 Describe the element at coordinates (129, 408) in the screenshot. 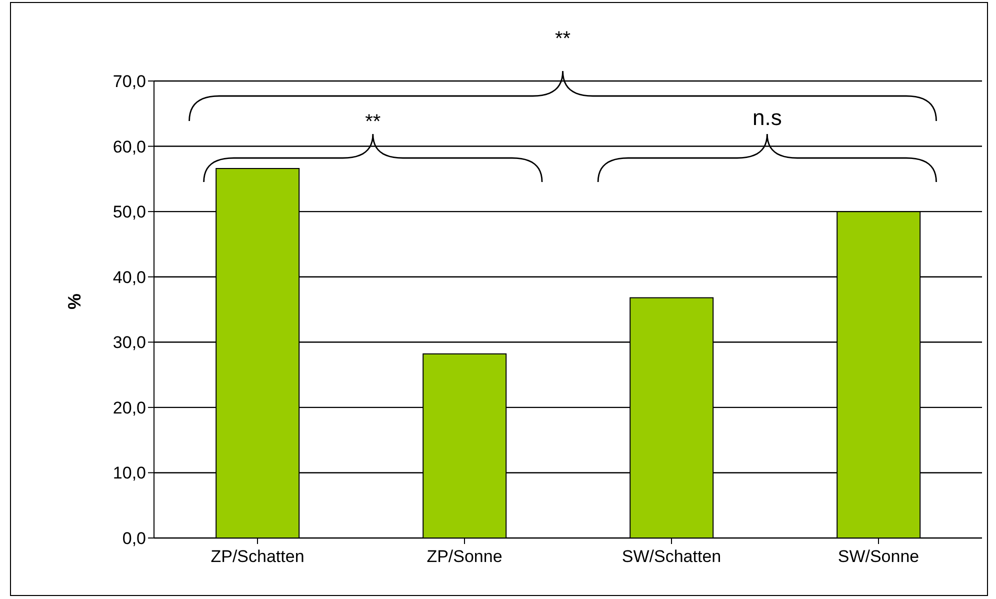

I see `y-tick-label: 20,0` at that location.